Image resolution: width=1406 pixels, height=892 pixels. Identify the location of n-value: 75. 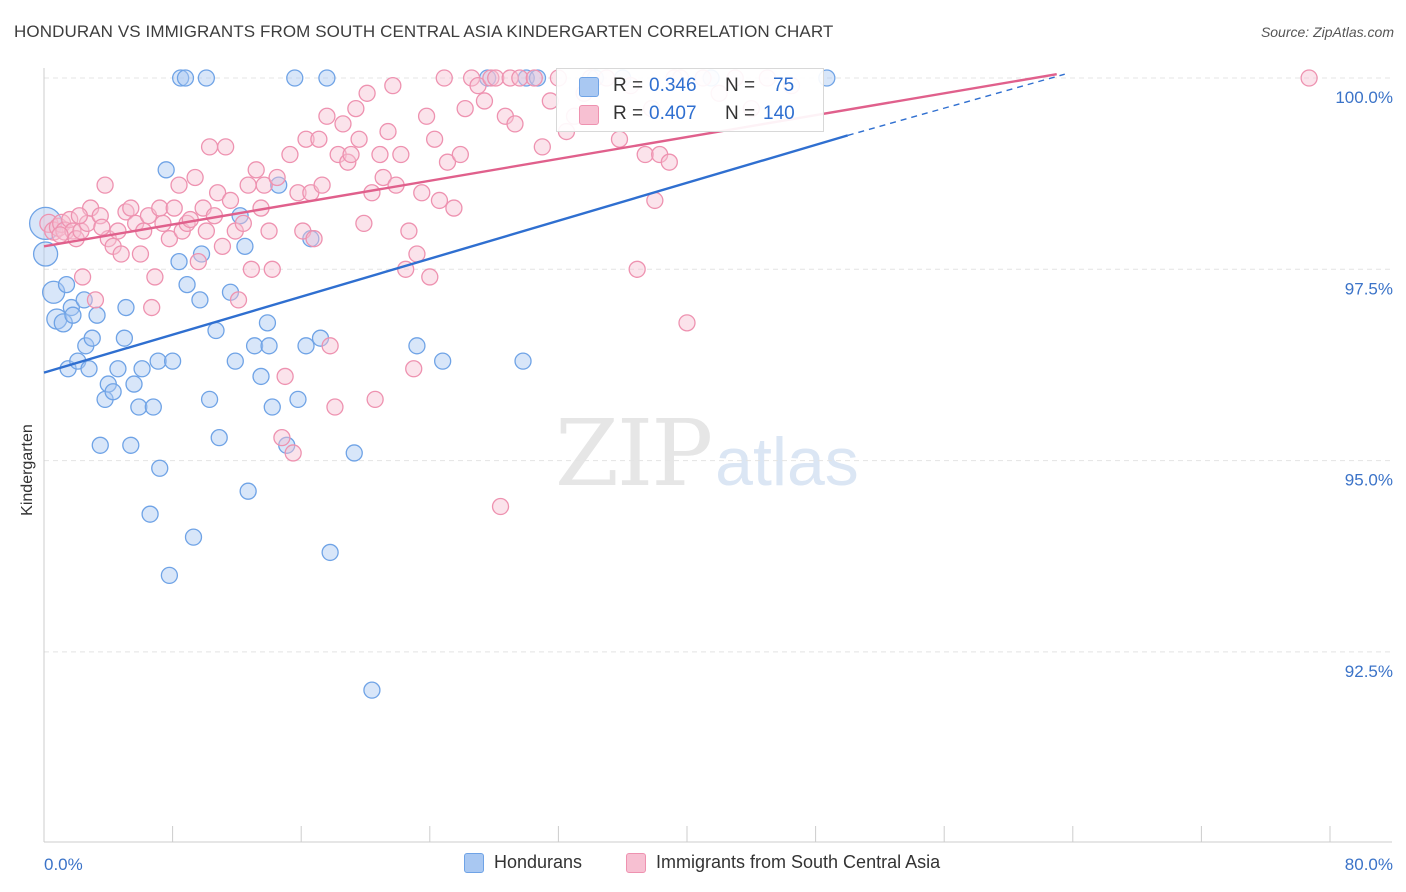
(784, 85).